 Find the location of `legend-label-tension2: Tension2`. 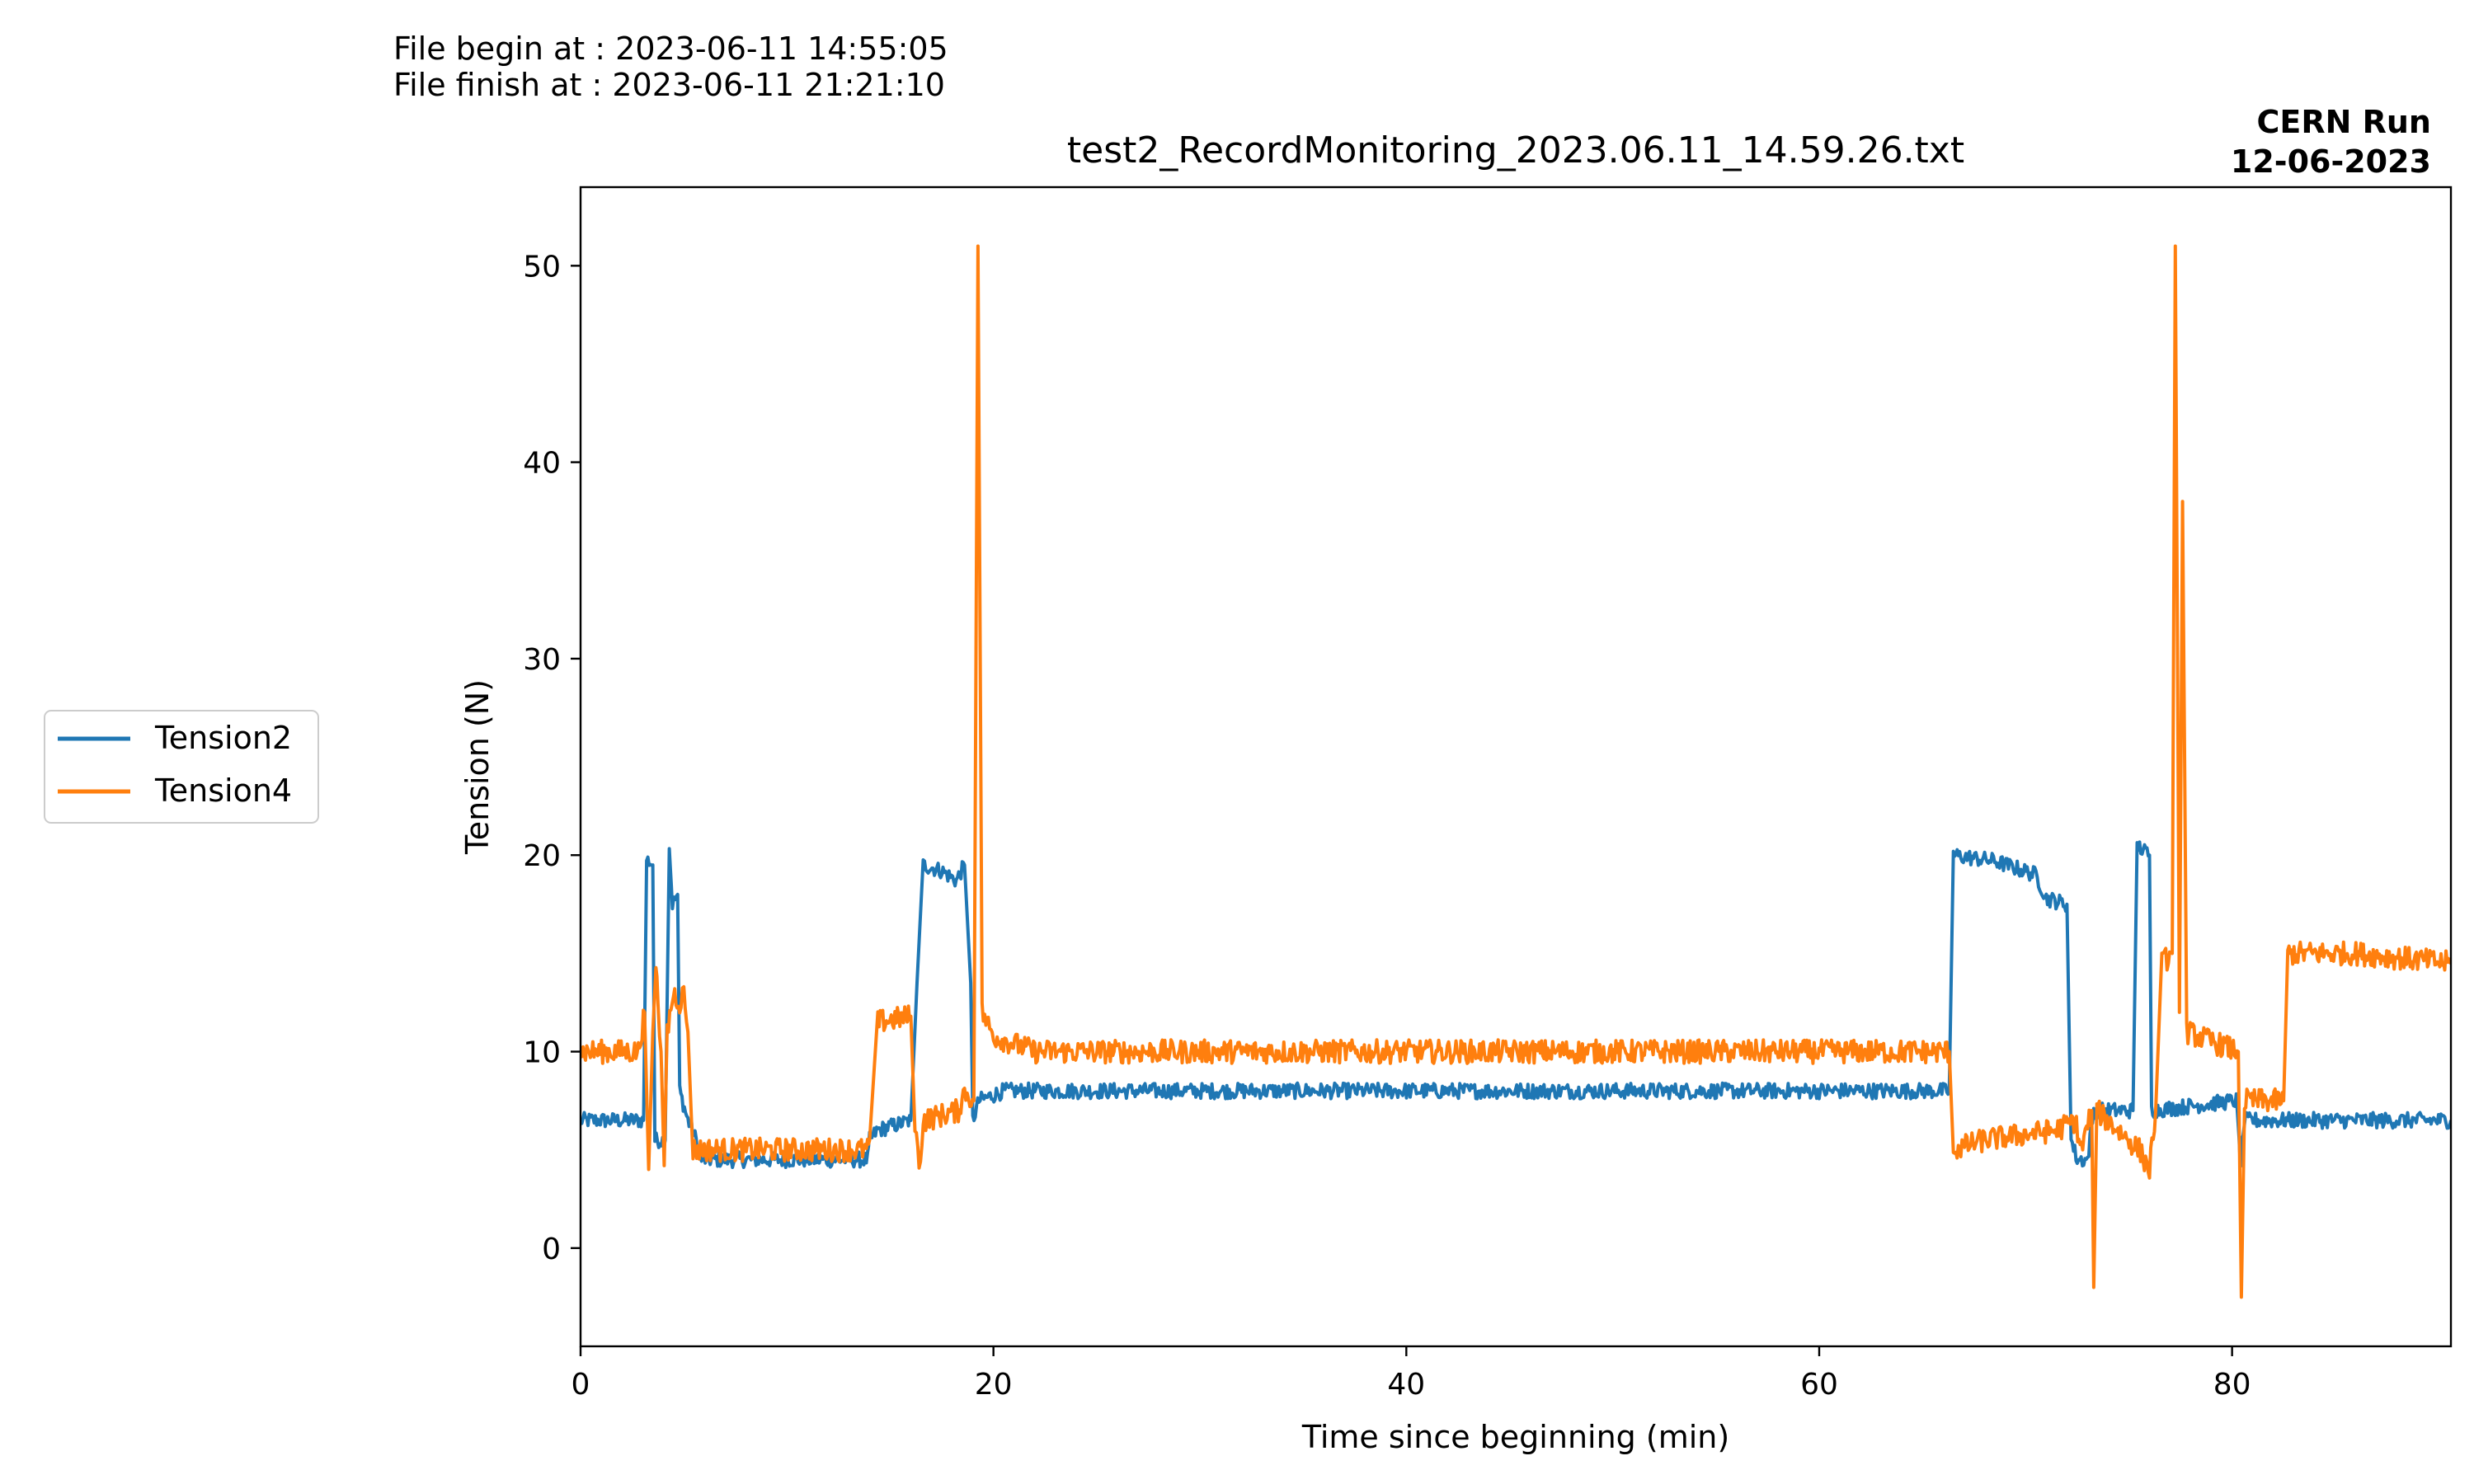

legend-label-tension2: Tension2 is located at coordinates (223, 738).